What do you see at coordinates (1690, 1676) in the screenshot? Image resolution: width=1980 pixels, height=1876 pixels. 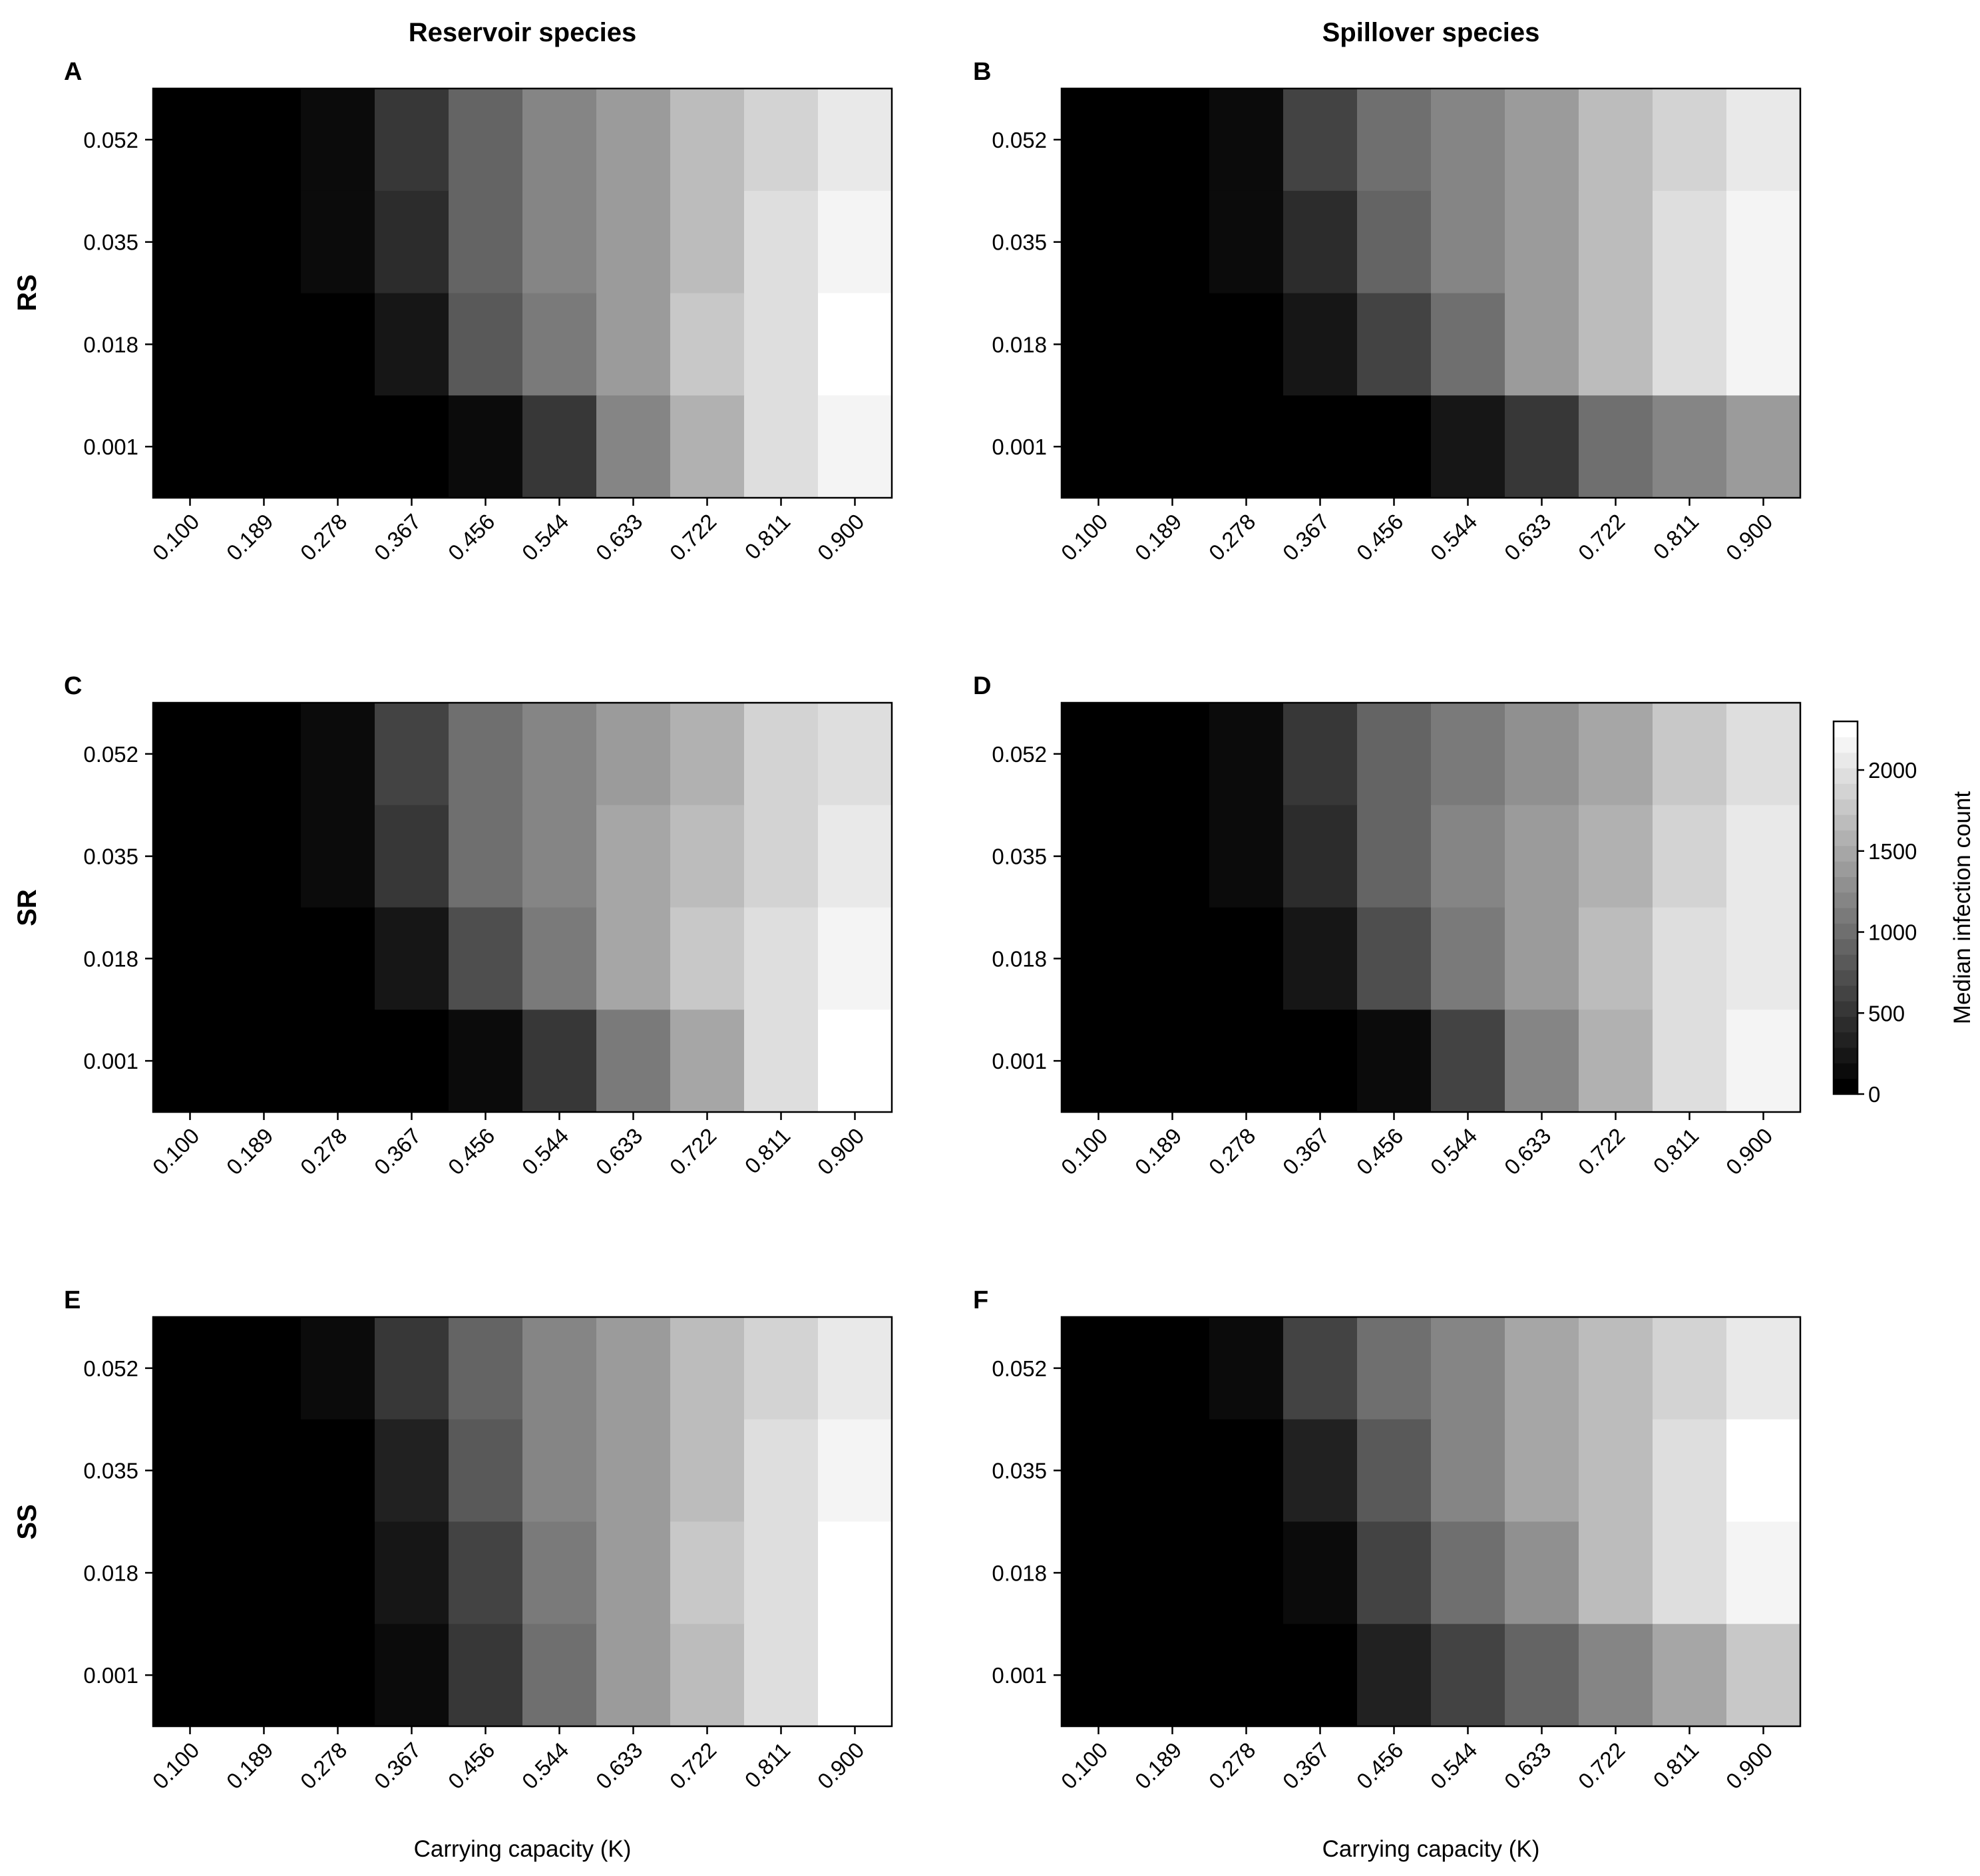 I see `heatmap-cell-f-r3-c8` at bounding box center [1690, 1676].